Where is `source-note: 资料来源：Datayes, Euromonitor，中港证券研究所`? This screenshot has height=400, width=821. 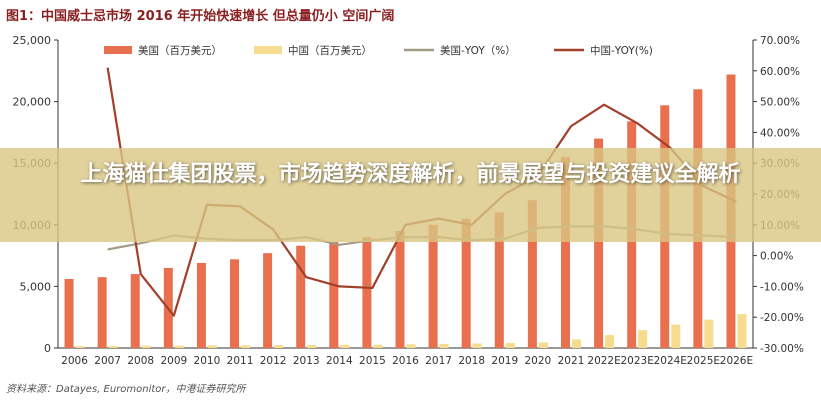
source-note: 资料来源：Datayes, Euromonitor，中港证券研究所 is located at coordinates (126, 389).